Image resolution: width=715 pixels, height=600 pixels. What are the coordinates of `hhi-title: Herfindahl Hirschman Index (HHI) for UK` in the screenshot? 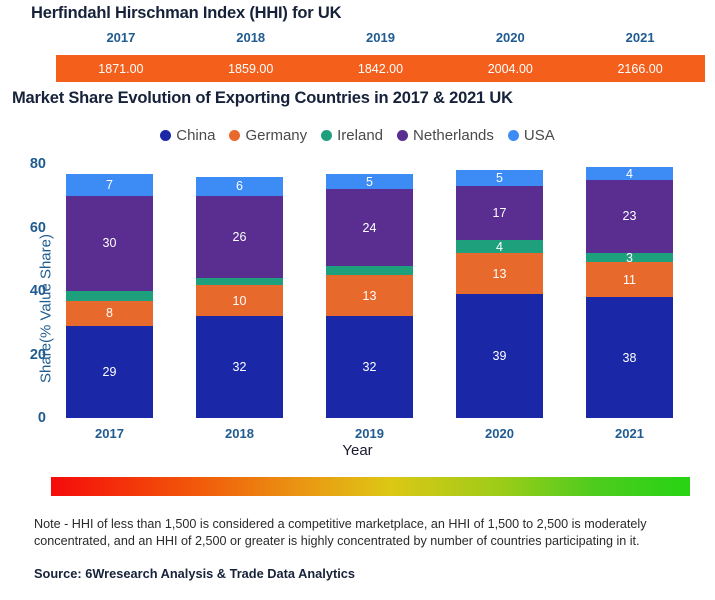 It's located at (186, 13).